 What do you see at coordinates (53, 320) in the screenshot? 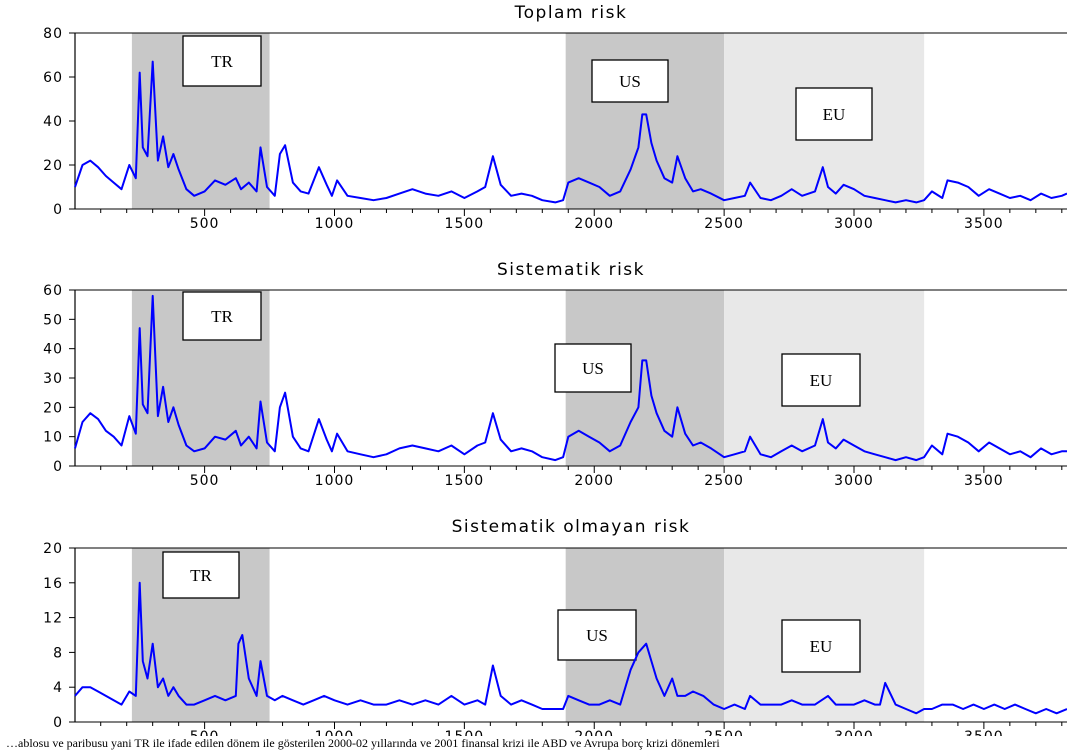
I see `y-tick-label: 50` at bounding box center [53, 320].